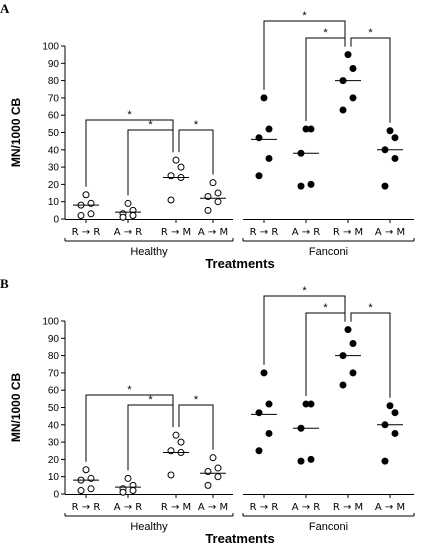 Image resolution: width=432 pixels, height=550 pixels. Describe the element at coordinates (4, 283) in the screenshot. I see `panel-label: B` at that location.